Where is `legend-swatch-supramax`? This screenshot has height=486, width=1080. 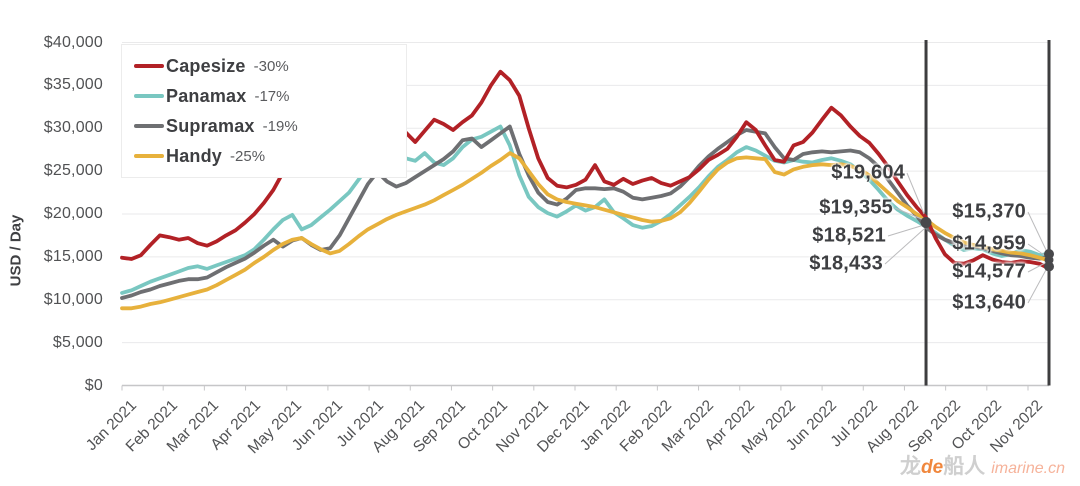 legend-swatch-supramax is located at coordinates (149, 126).